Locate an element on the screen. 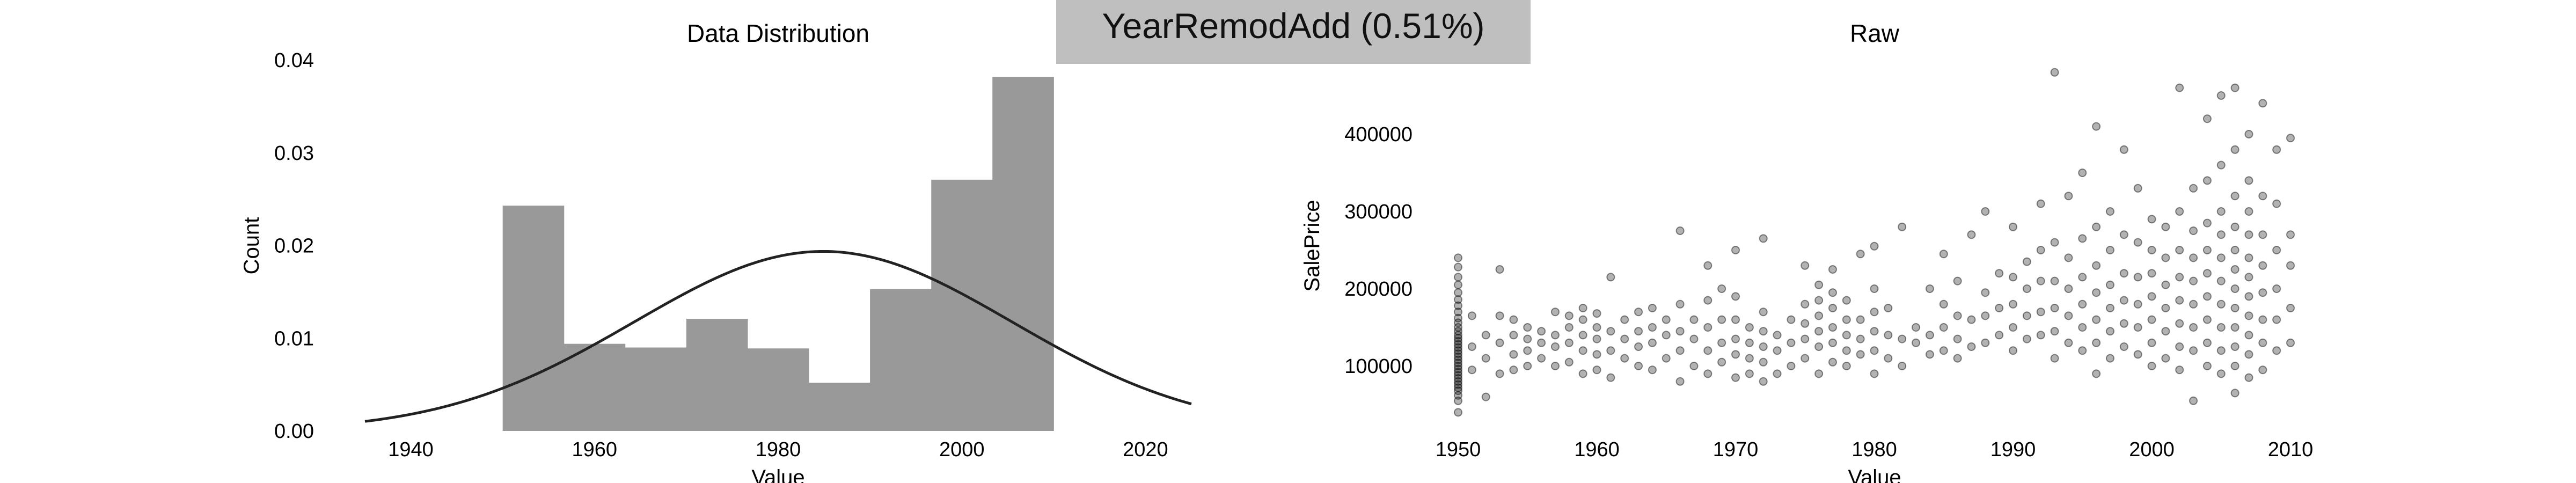  hist-y-tick-label-3: 0.03 is located at coordinates (294, 153).